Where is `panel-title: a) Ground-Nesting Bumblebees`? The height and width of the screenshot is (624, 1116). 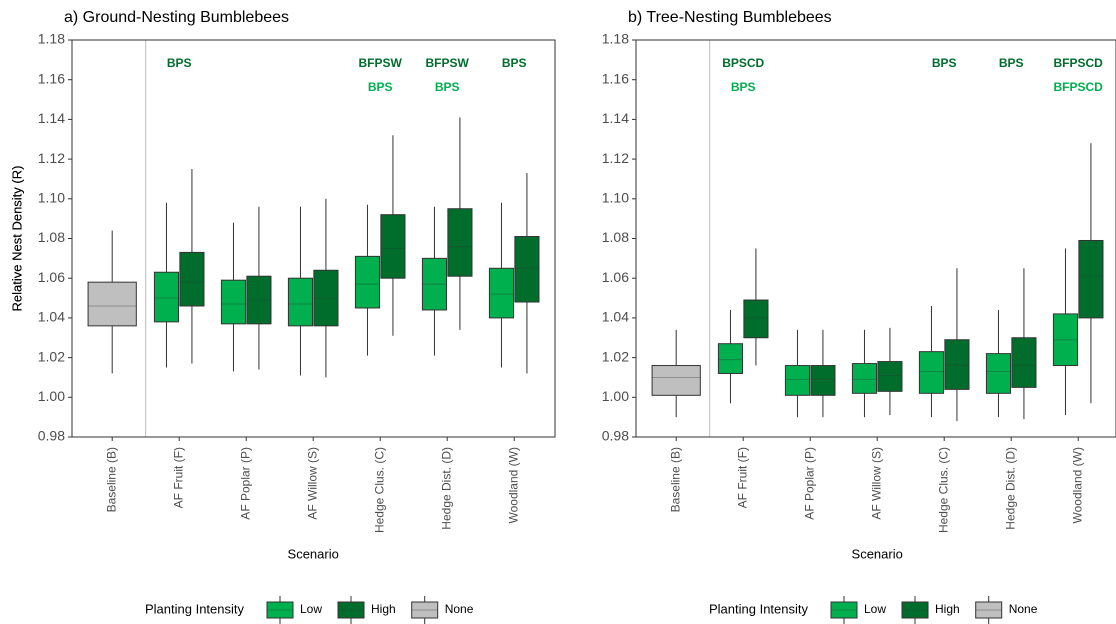 panel-title: a) Ground-Nesting Bumblebees is located at coordinates (176, 17).